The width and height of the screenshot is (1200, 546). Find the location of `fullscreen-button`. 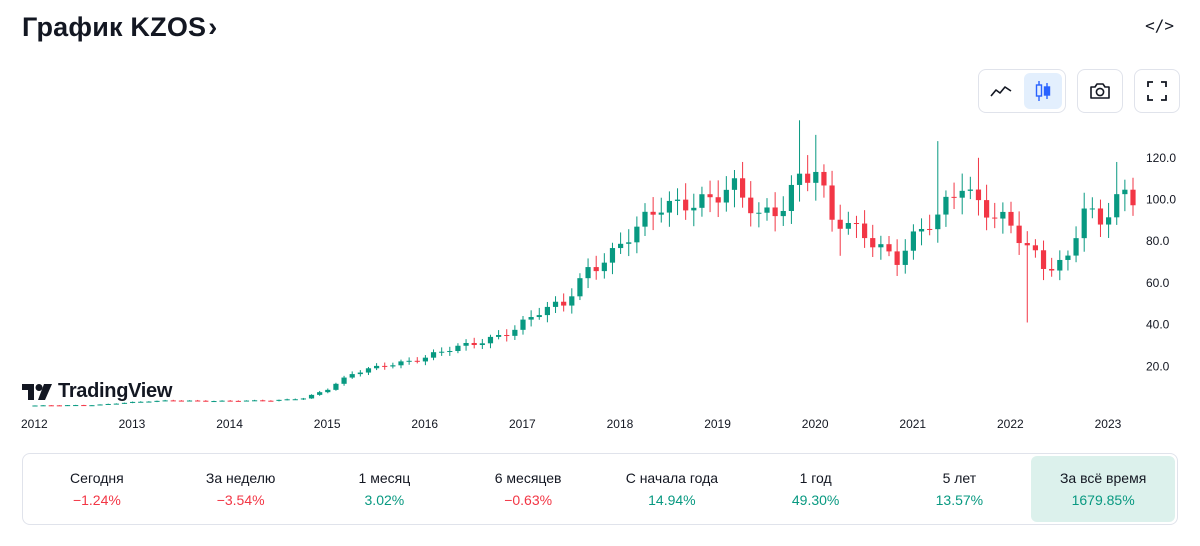

fullscreen-button is located at coordinates (1157, 91).